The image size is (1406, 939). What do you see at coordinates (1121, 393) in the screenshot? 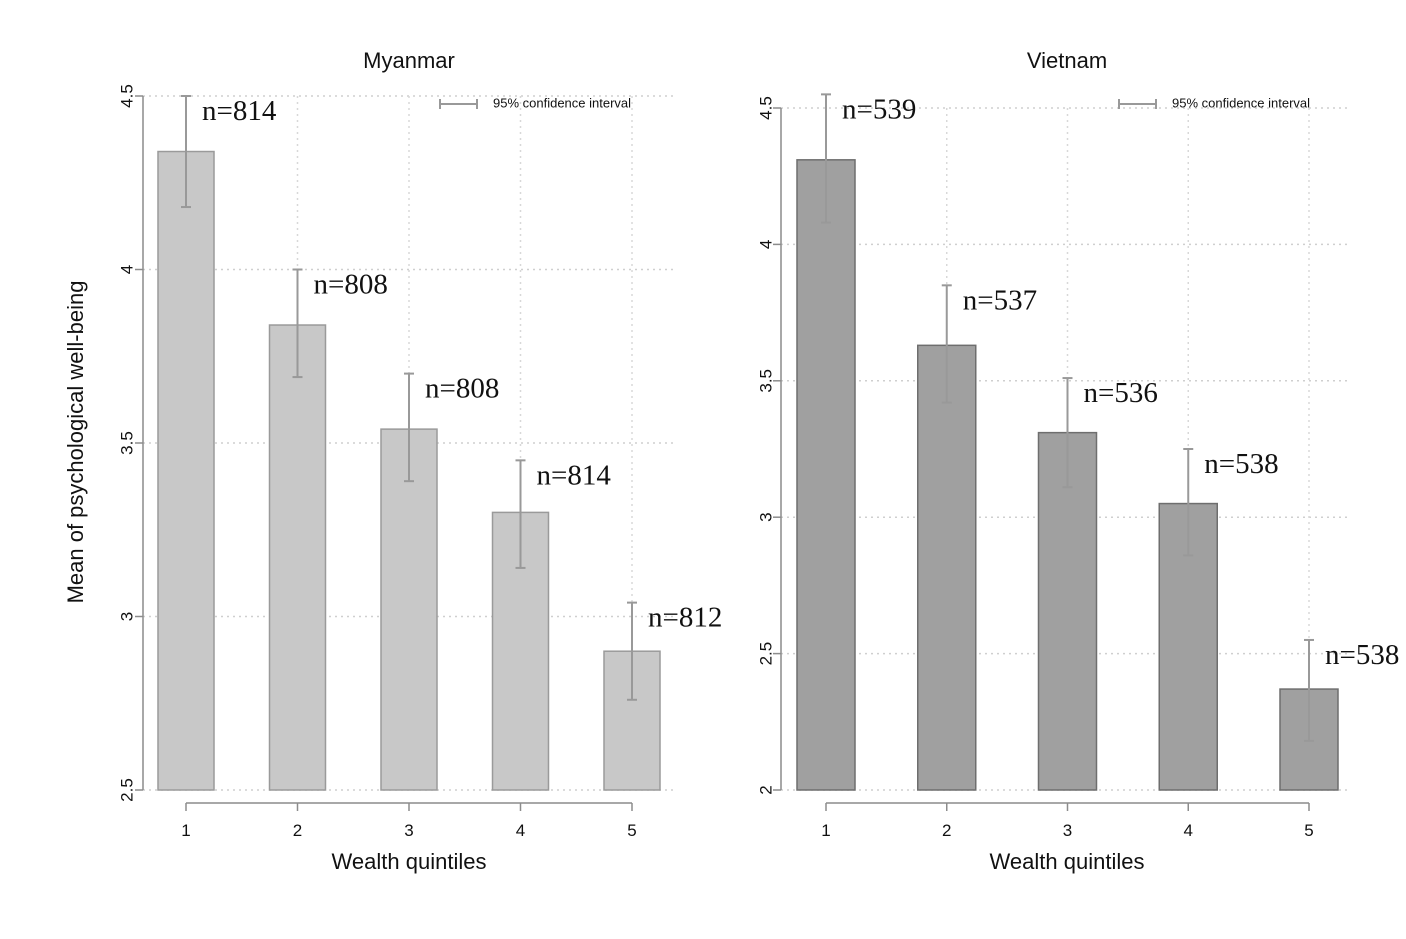
I see `bar-data-label: n=536` at bounding box center [1121, 393].